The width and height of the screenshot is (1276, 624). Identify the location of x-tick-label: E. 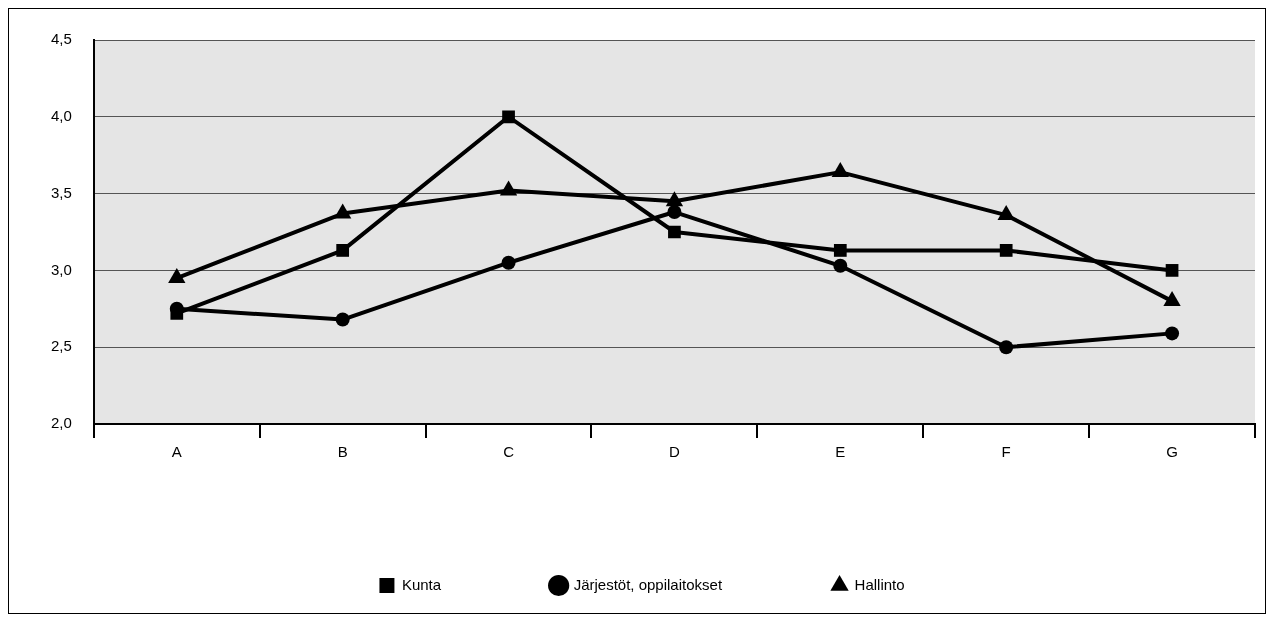
(840, 452).